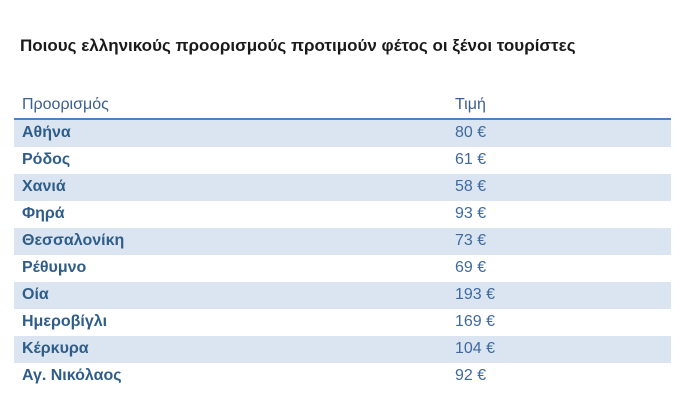  Describe the element at coordinates (475, 294) in the screenshot. I see `destination-price: 193 €` at that location.